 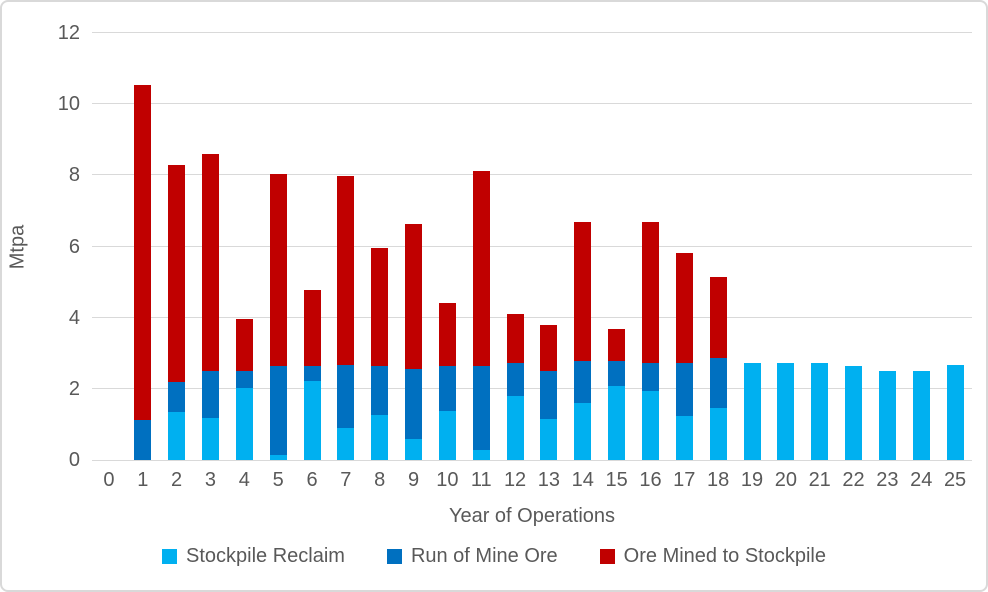 I want to click on bar-year15-stockpile-reclaim, so click(x=617, y=423).